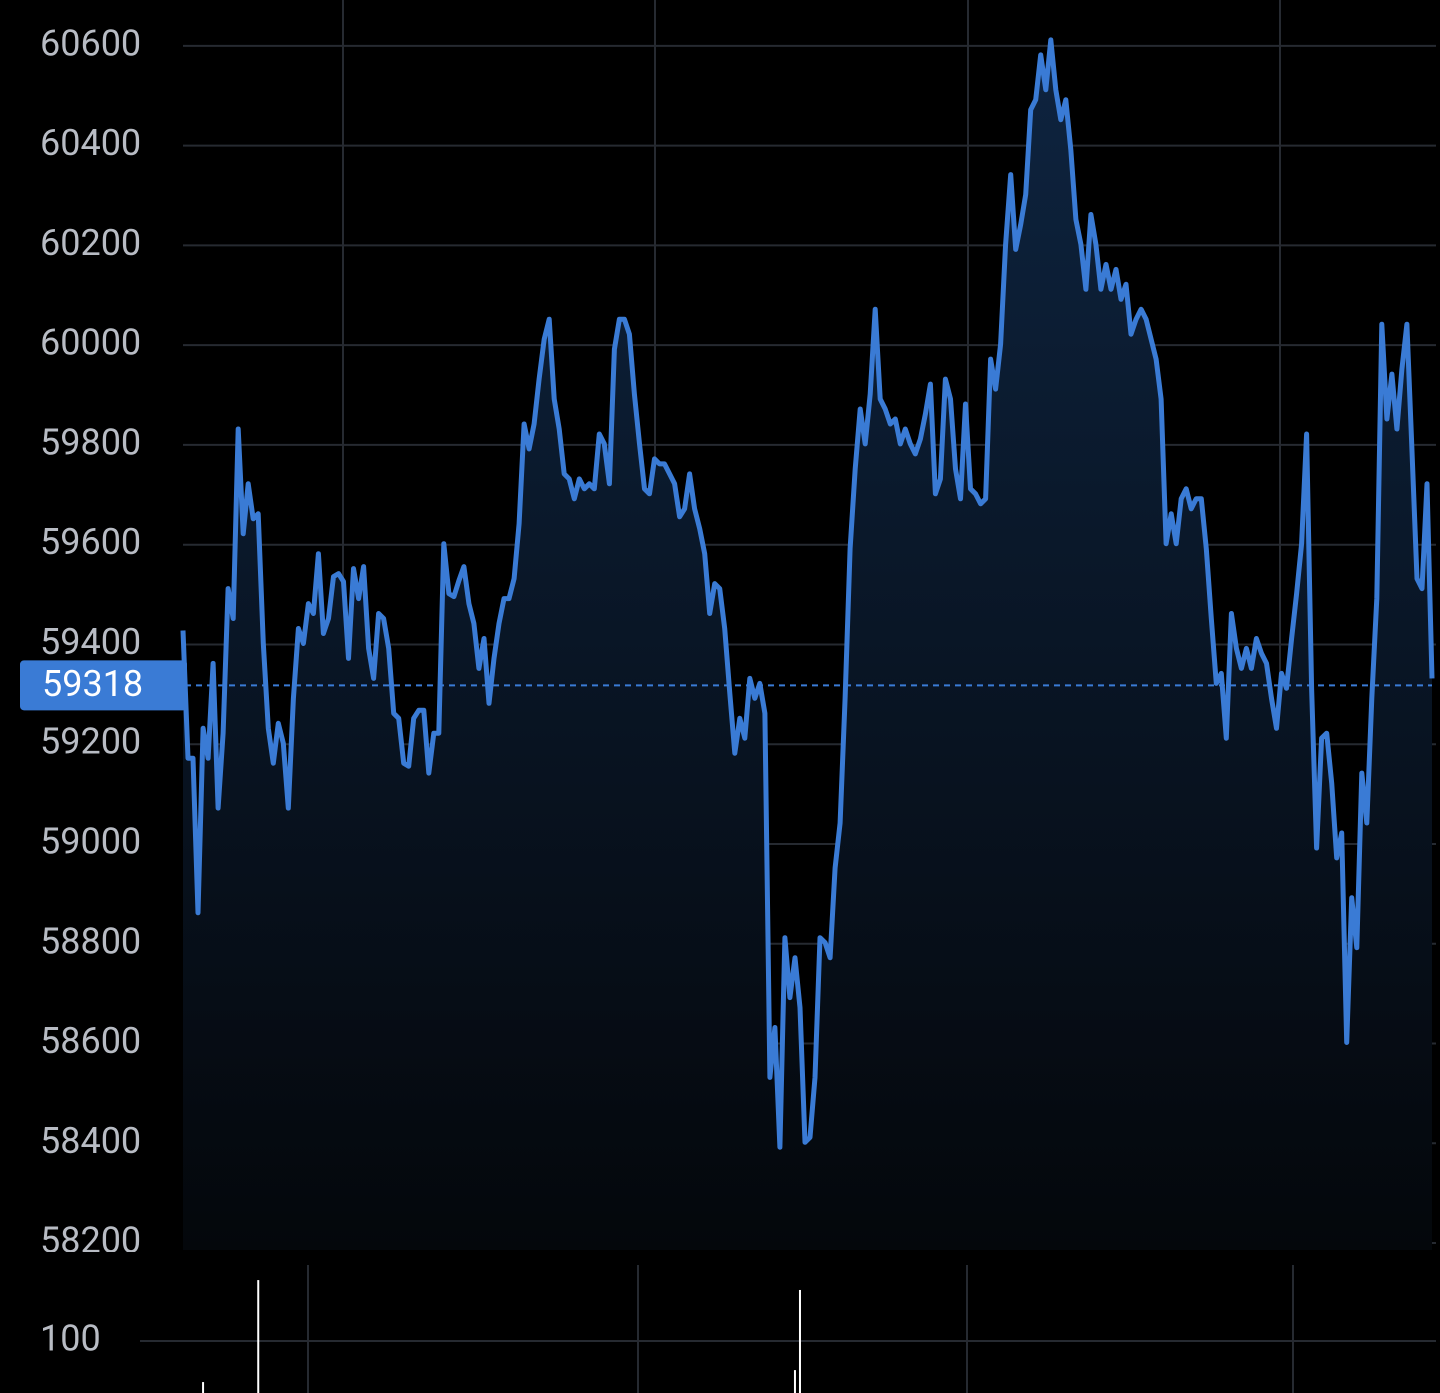 The height and width of the screenshot is (1393, 1440). Describe the element at coordinates (90, 442) in the screenshot. I see `y-tick-label: 59800` at that location.